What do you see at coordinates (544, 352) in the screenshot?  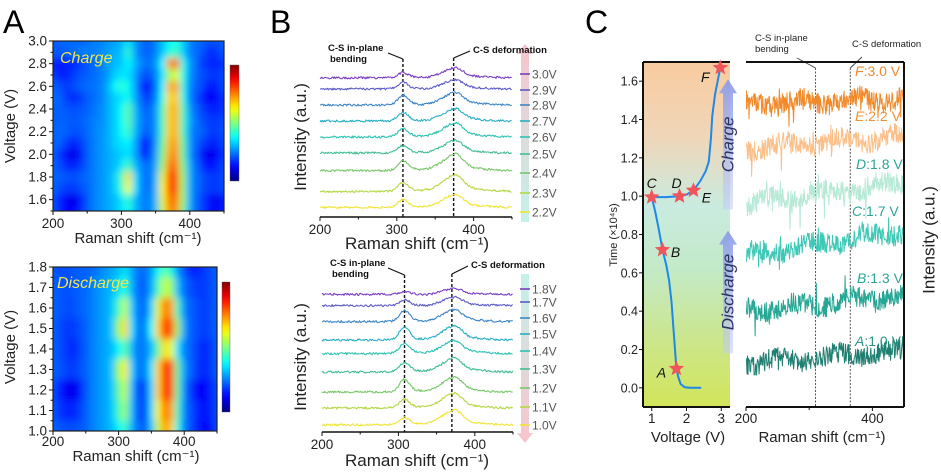 I see `legend-label: 1.4V` at bounding box center [544, 352].